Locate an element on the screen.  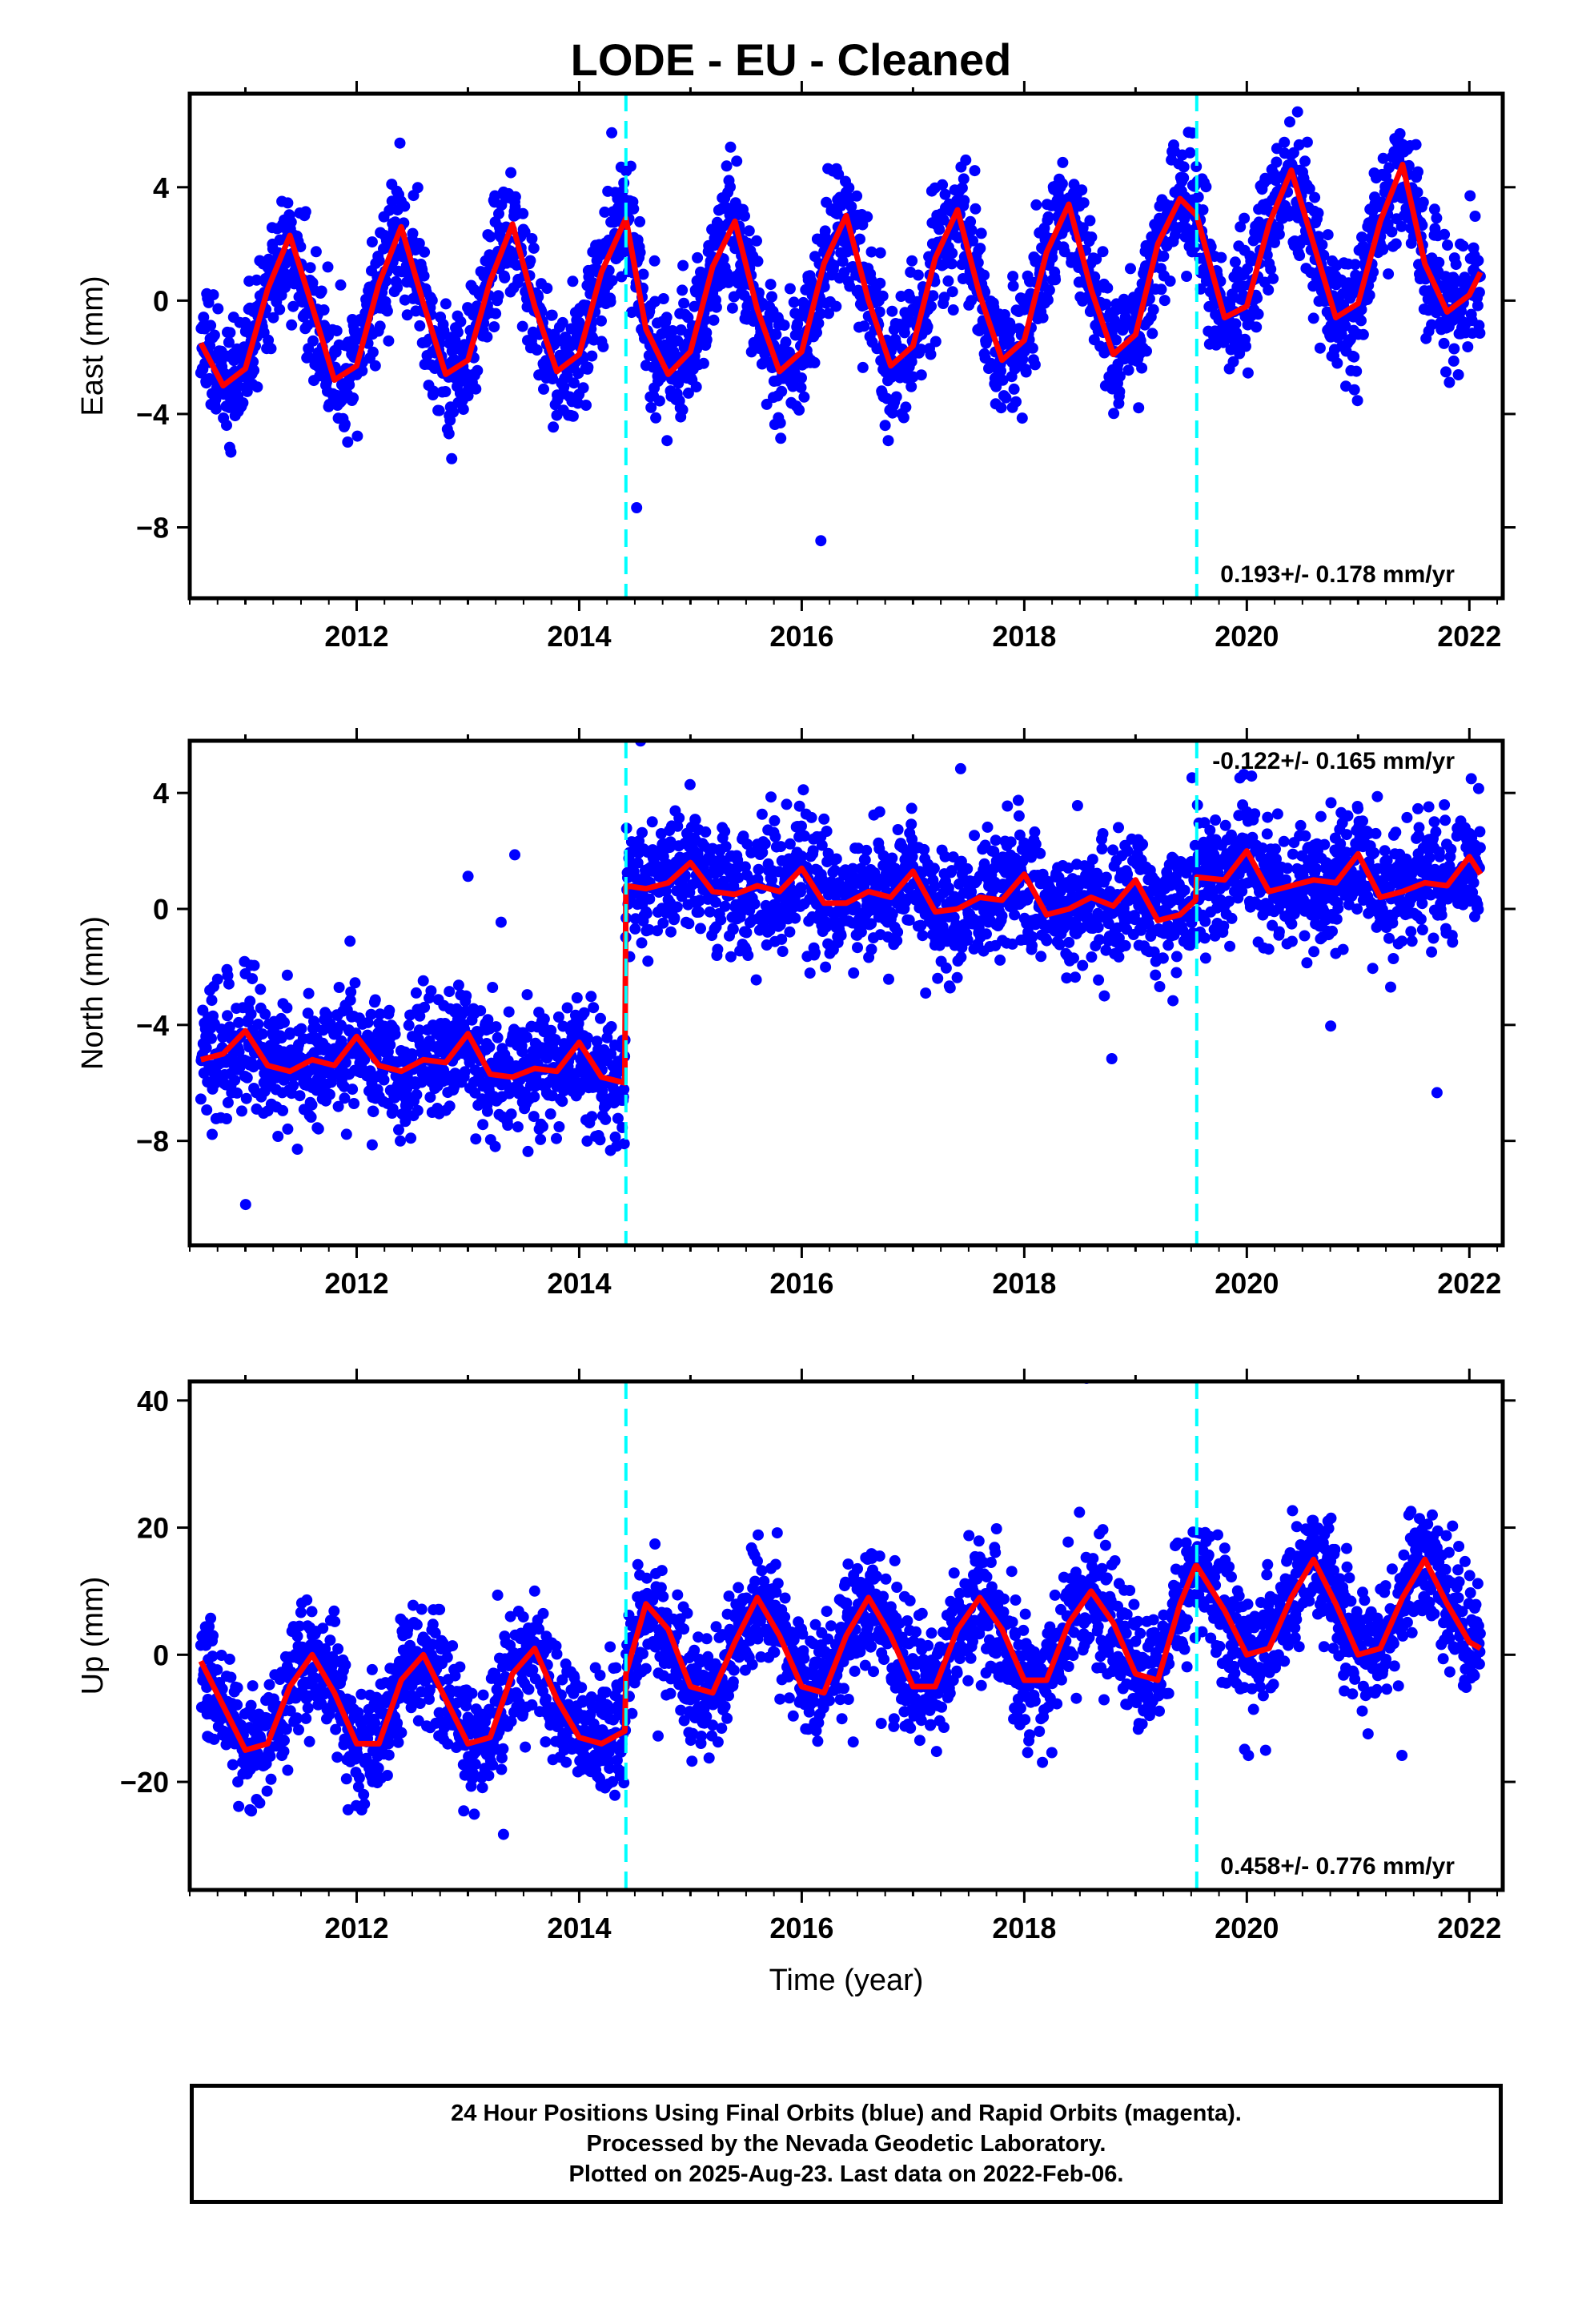
model-curve is located at coordinates (841, 275).